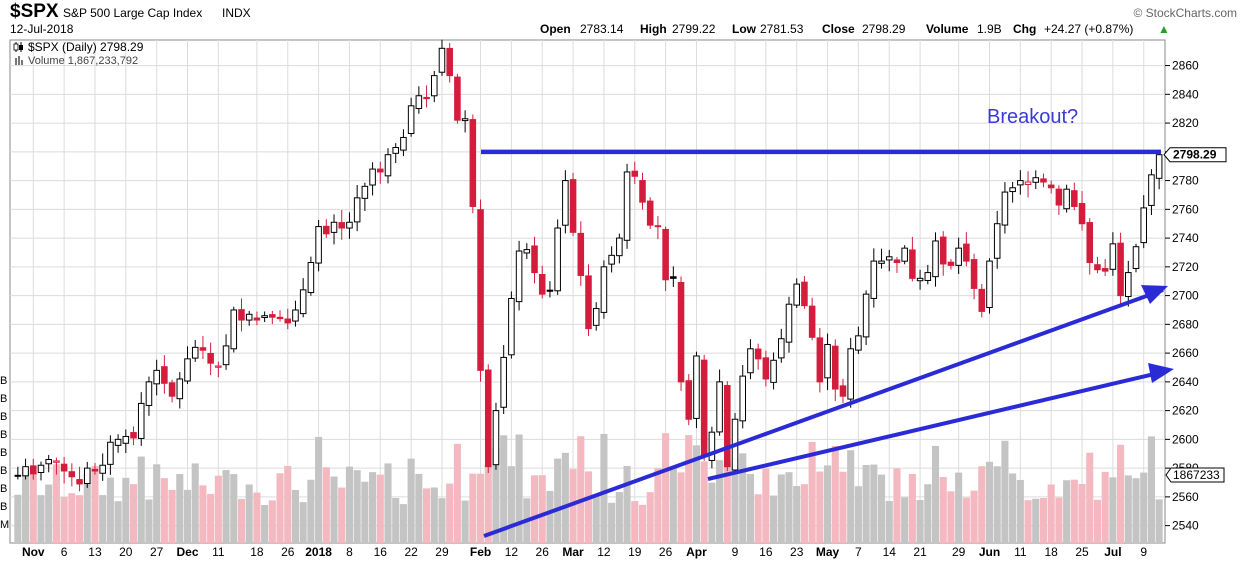  I want to click on y-tick-label: 2540, so click(1185, 526).